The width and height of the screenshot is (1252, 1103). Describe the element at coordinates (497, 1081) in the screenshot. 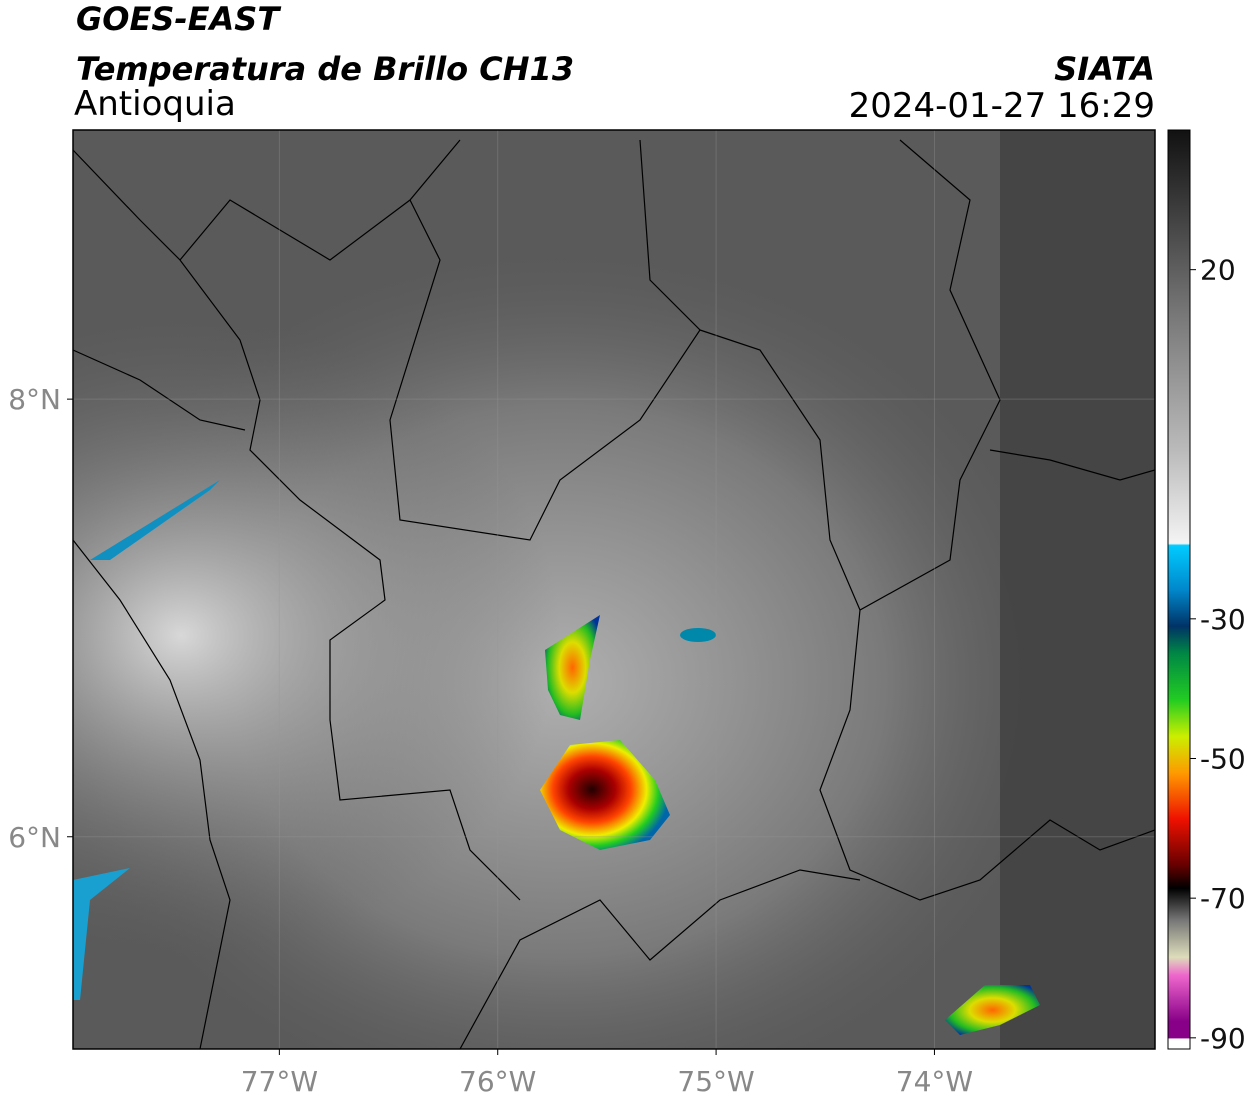

I see `x-tick-label: 76°W` at that location.